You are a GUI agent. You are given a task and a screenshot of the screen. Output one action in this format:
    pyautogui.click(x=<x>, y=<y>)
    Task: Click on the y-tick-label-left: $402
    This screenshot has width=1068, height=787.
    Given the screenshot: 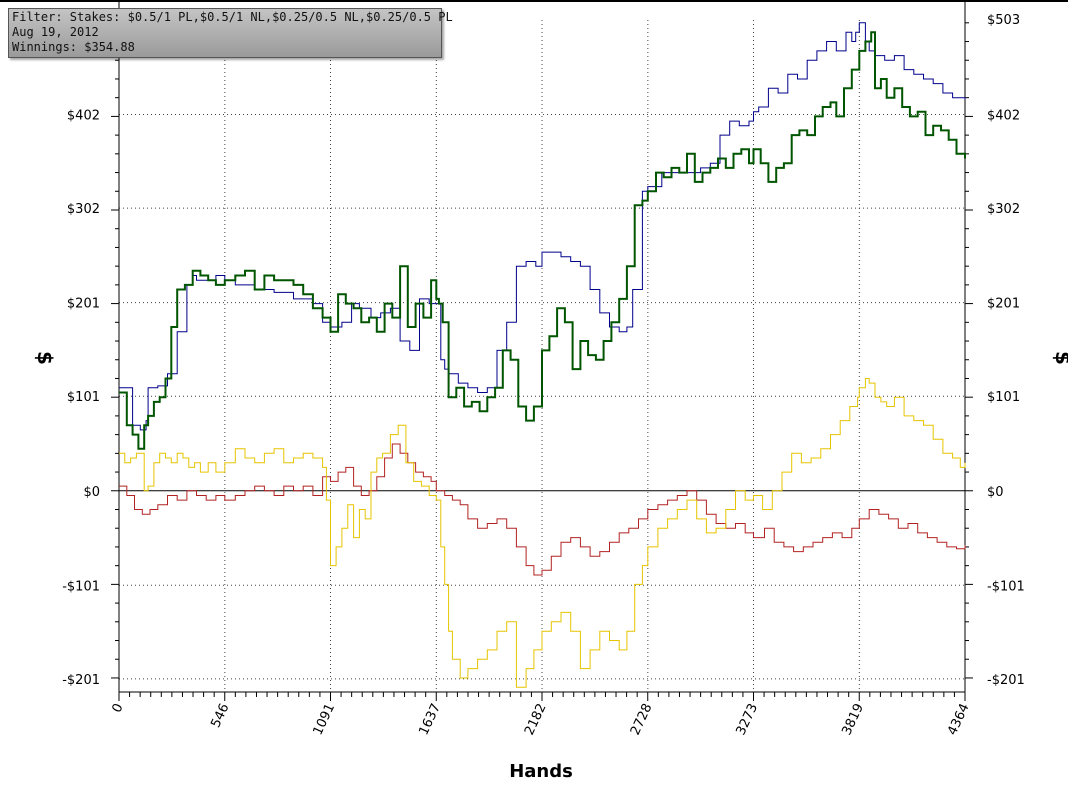 What is the action you would take?
    pyautogui.click(x=83, y=116)
    